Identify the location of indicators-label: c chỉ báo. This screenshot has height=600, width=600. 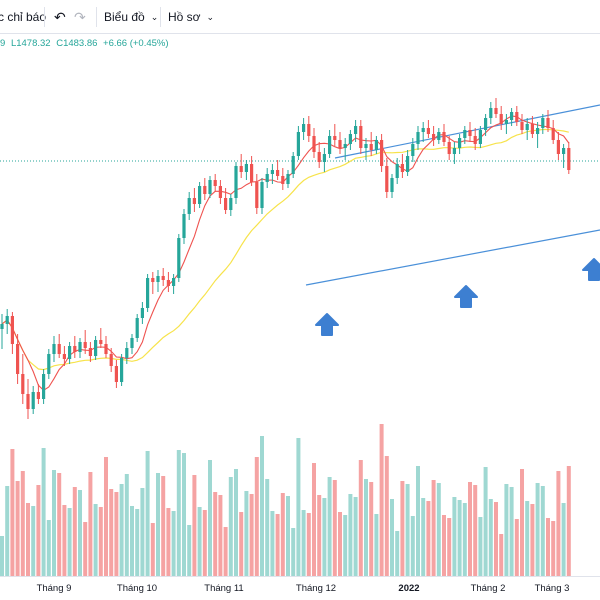
(23, 17).